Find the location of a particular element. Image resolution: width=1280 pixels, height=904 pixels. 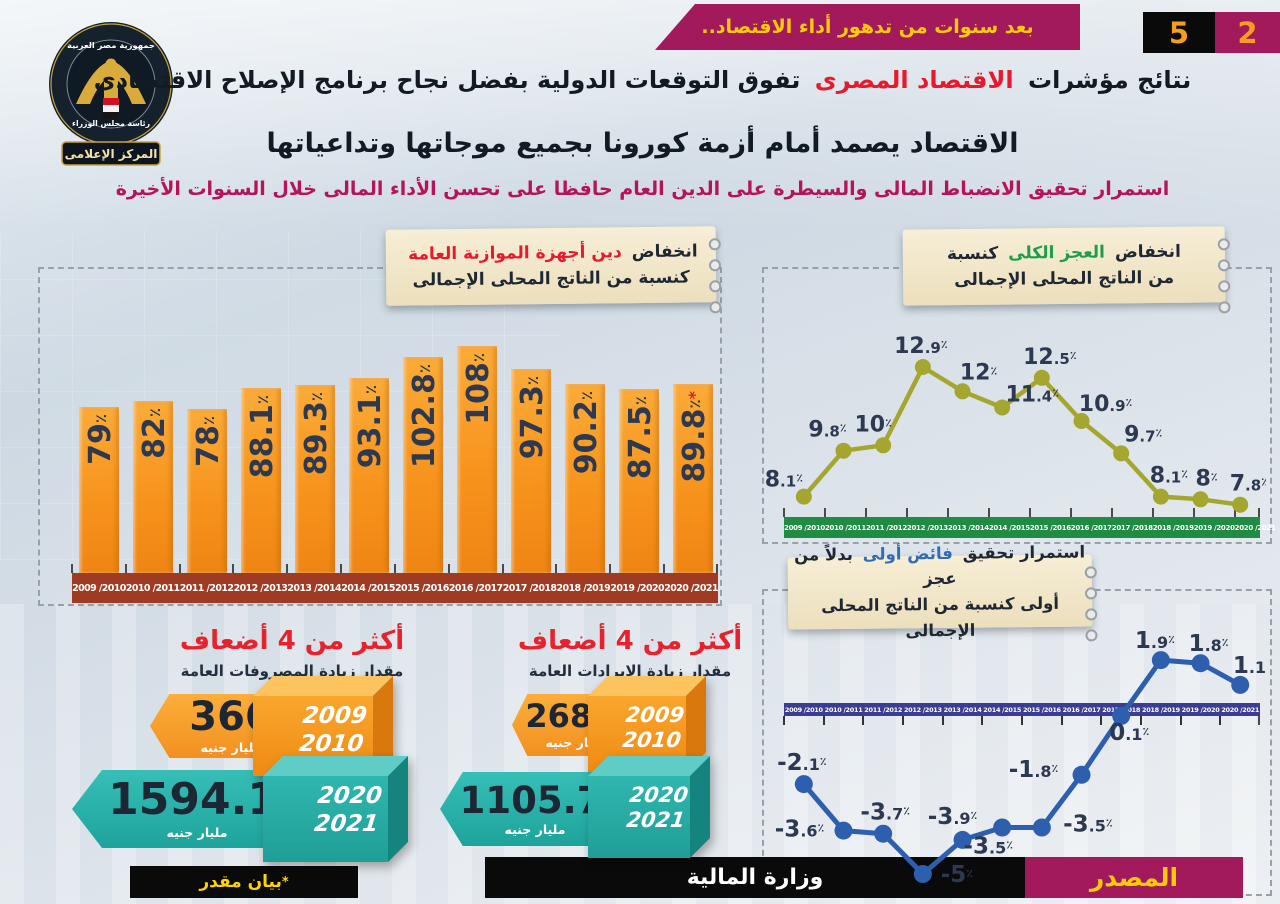

year-cell: 2017 /2018 is located at coordinates (529, 583).